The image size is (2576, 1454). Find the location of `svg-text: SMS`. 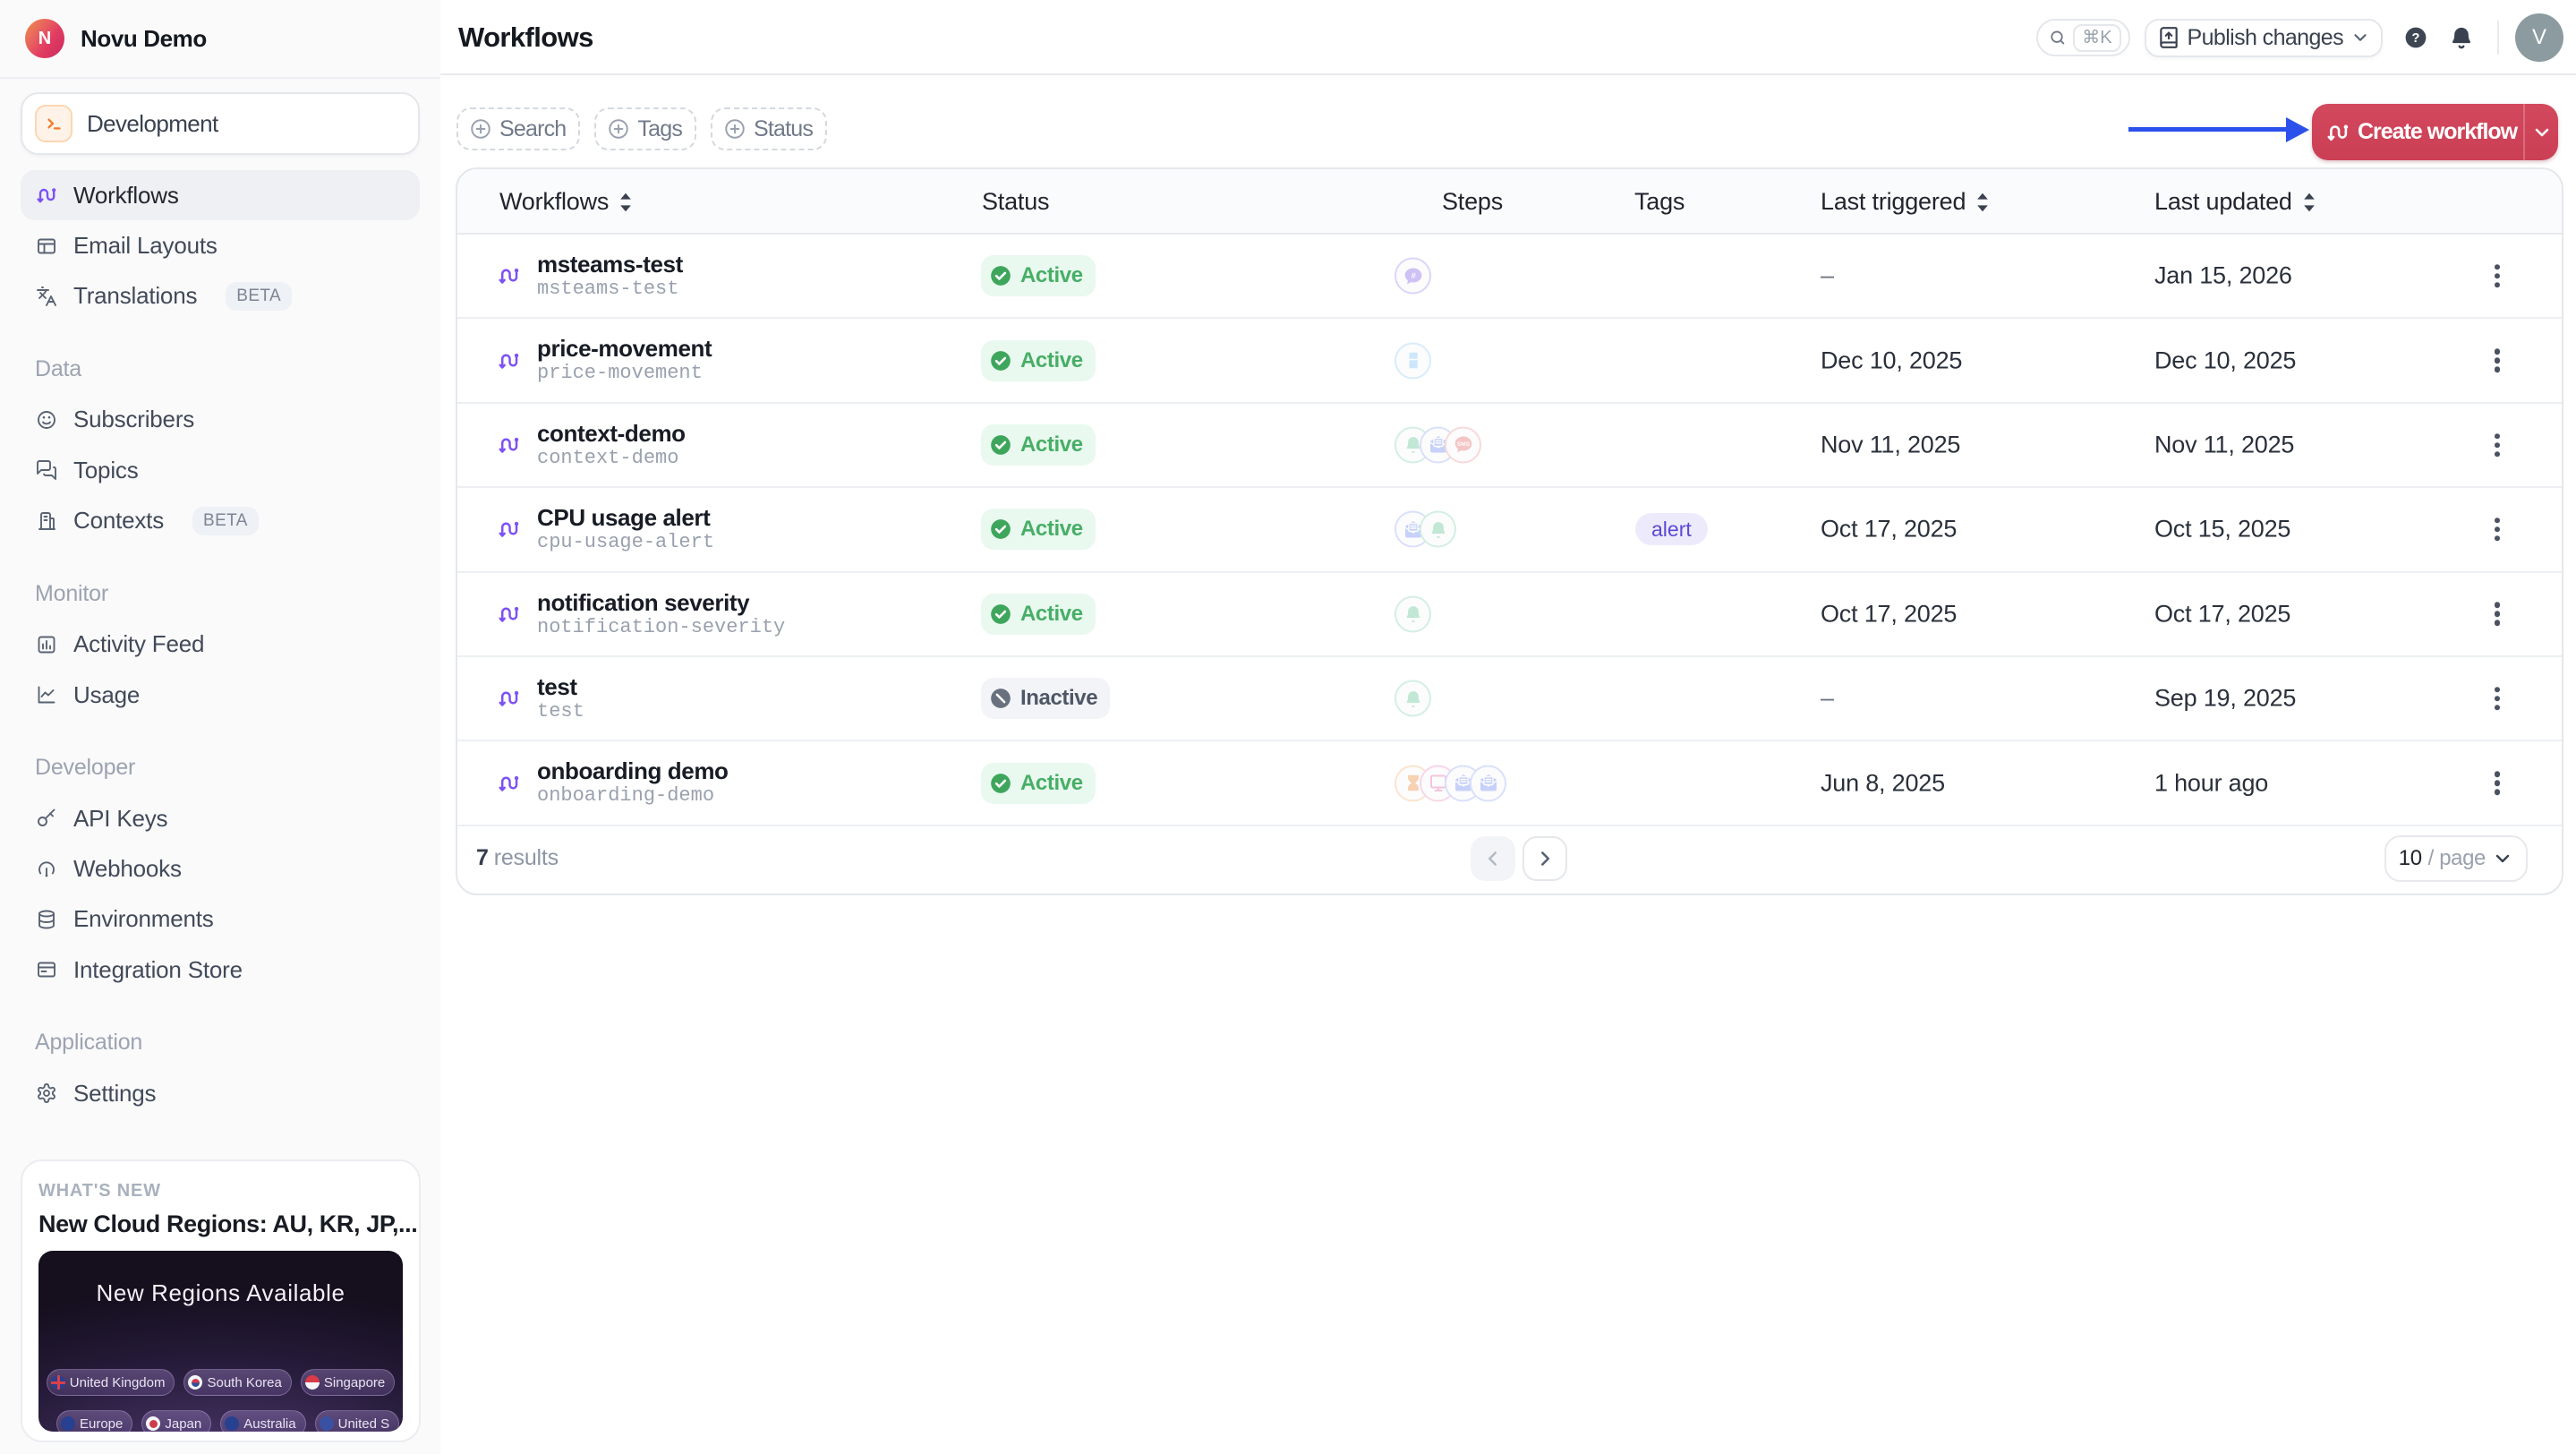

svg-text: SMS is located at coordinates (1463, 445).